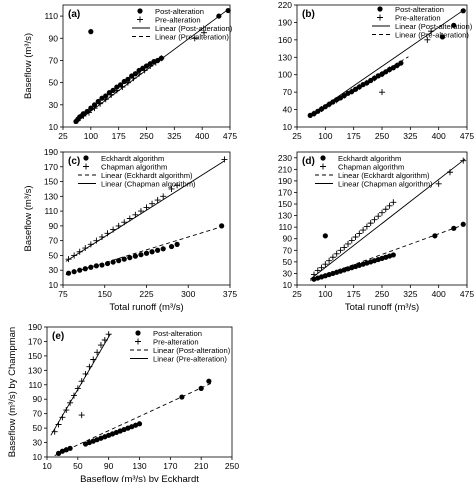 This screenshot has height=482, width=474. I want to click on fit-line, so click(80, 384).